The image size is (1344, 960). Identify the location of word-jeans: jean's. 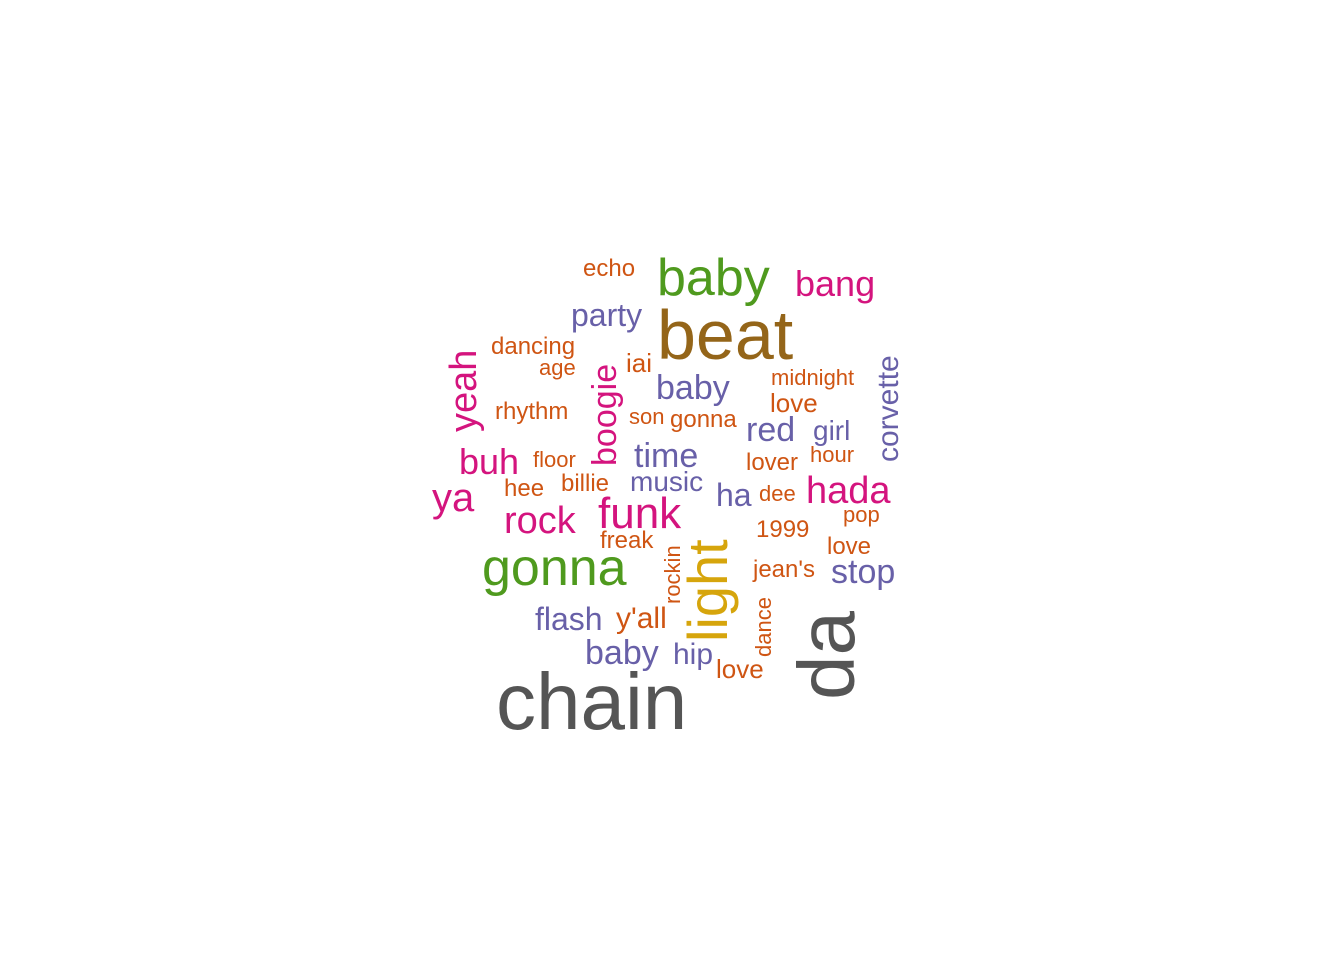
(784, 569).